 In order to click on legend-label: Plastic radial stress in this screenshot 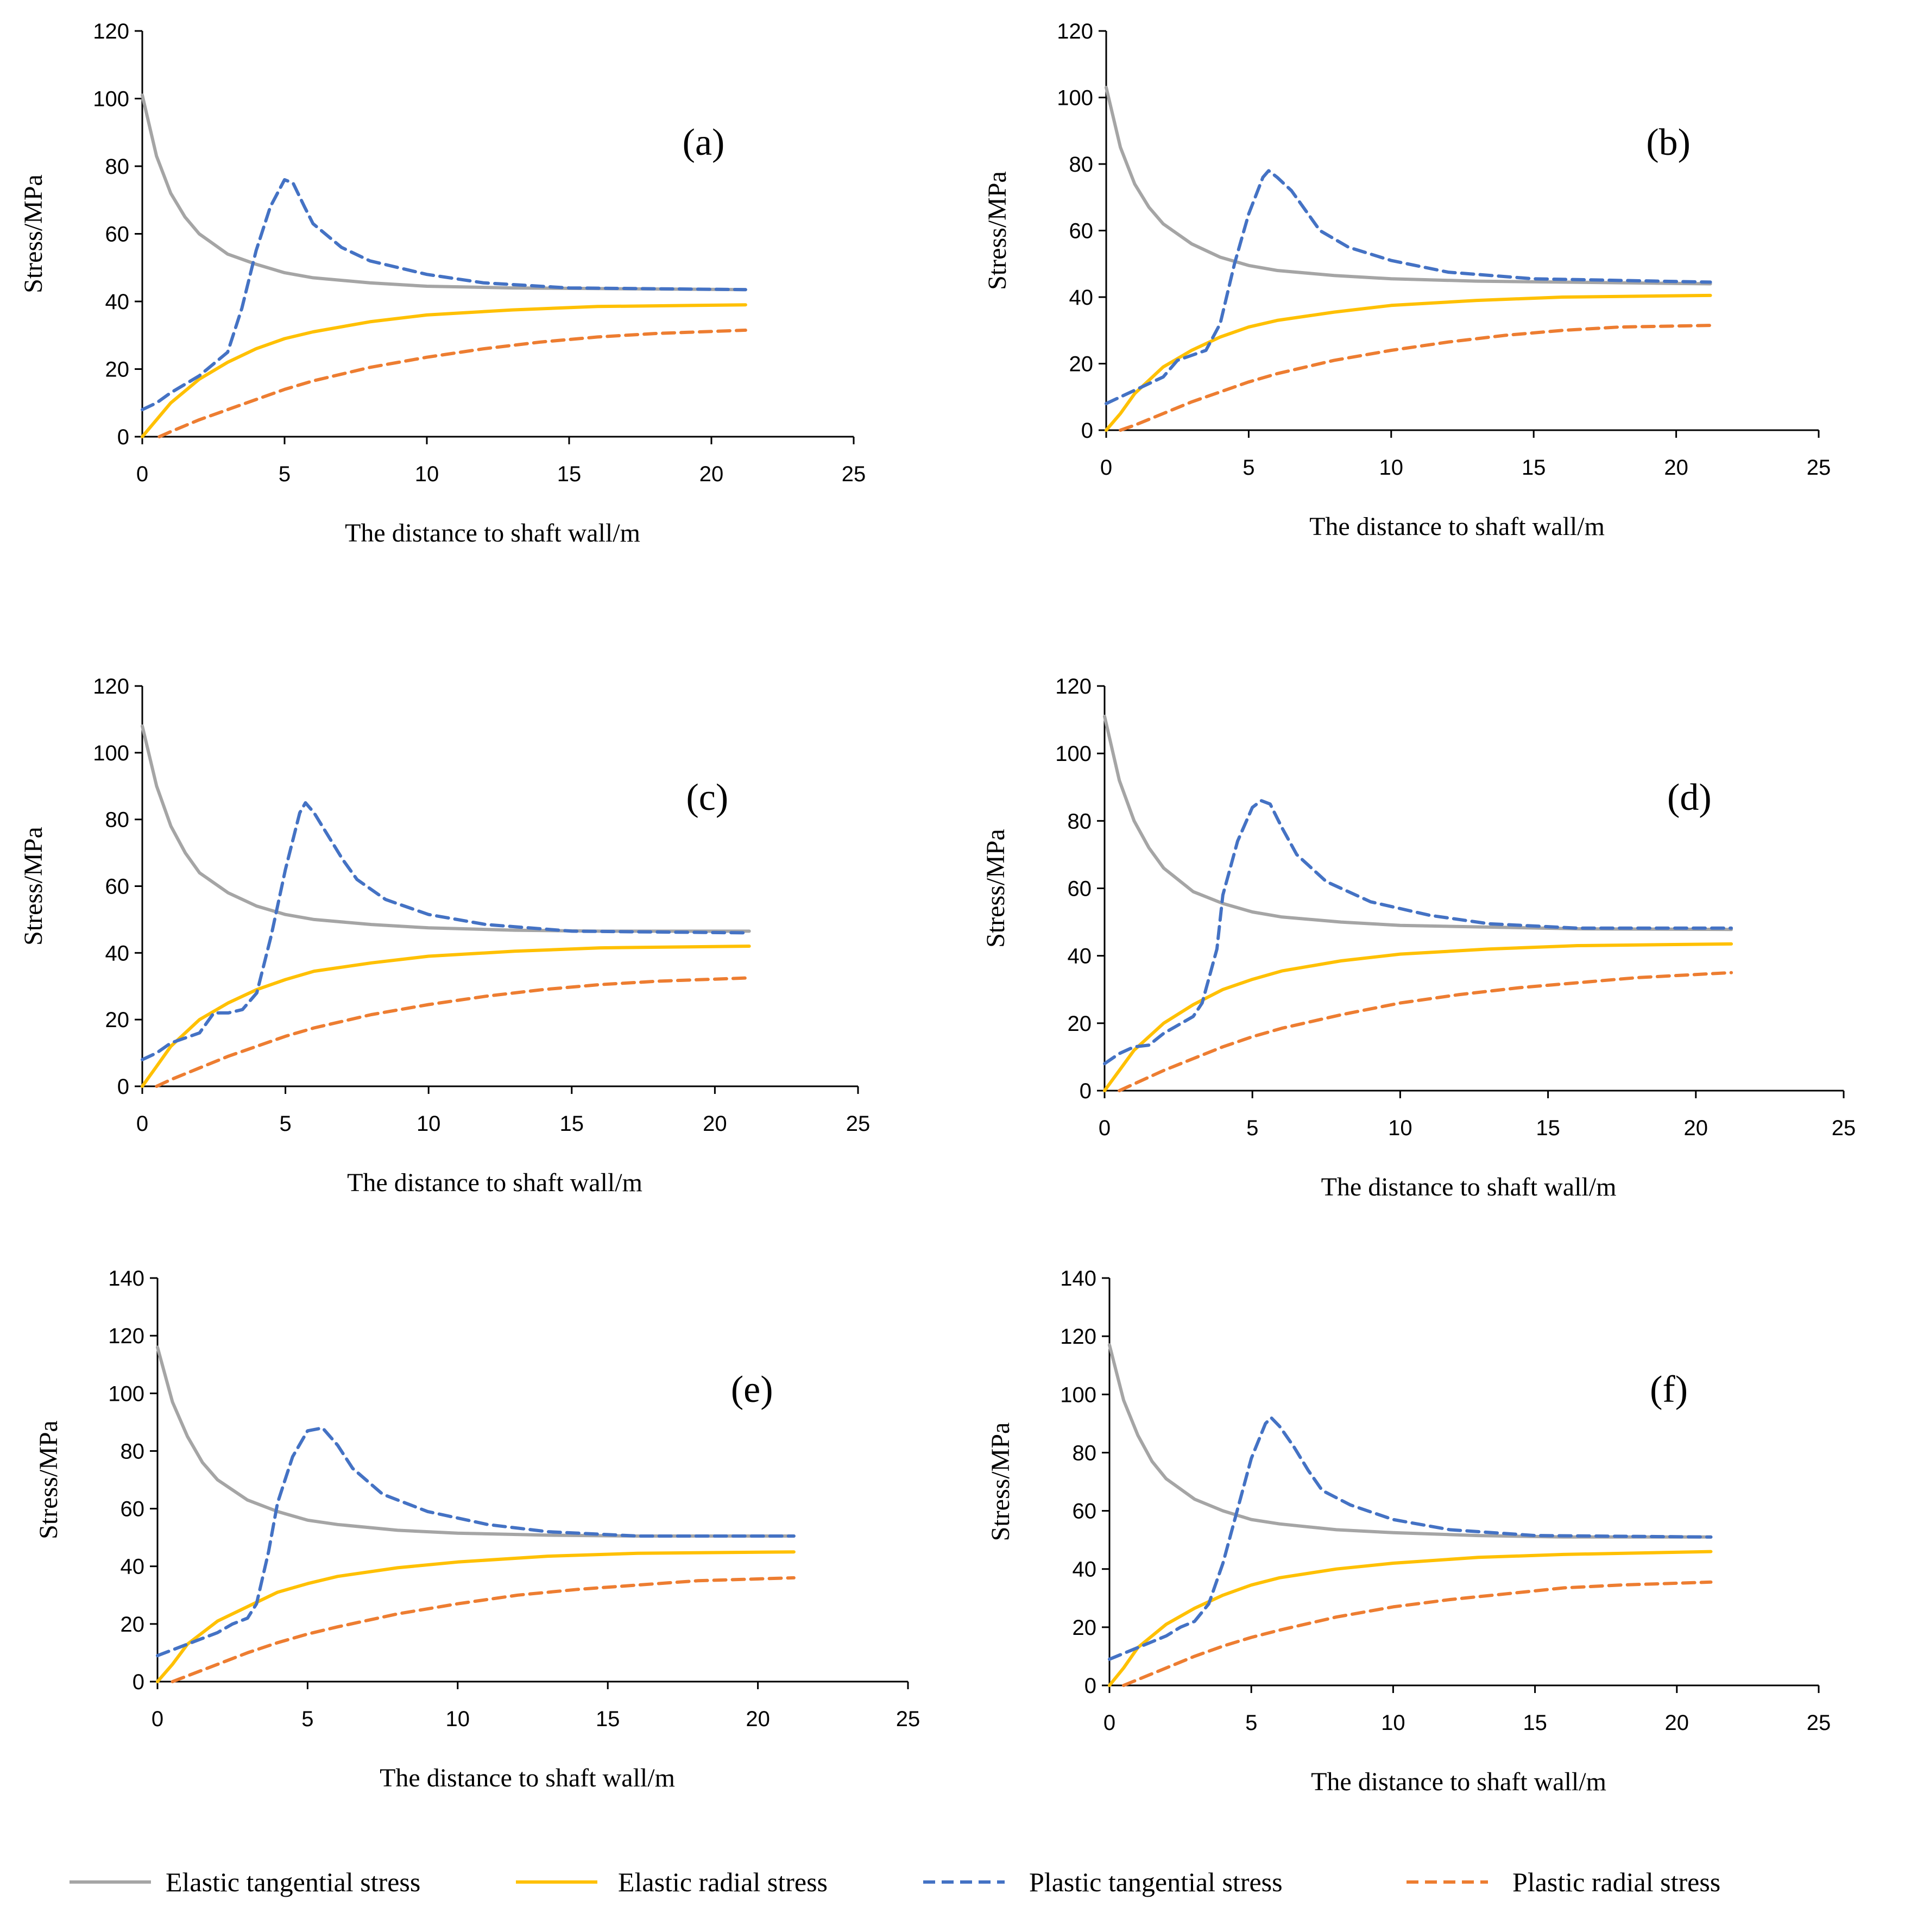, I will do `click(1616, 1882)`.